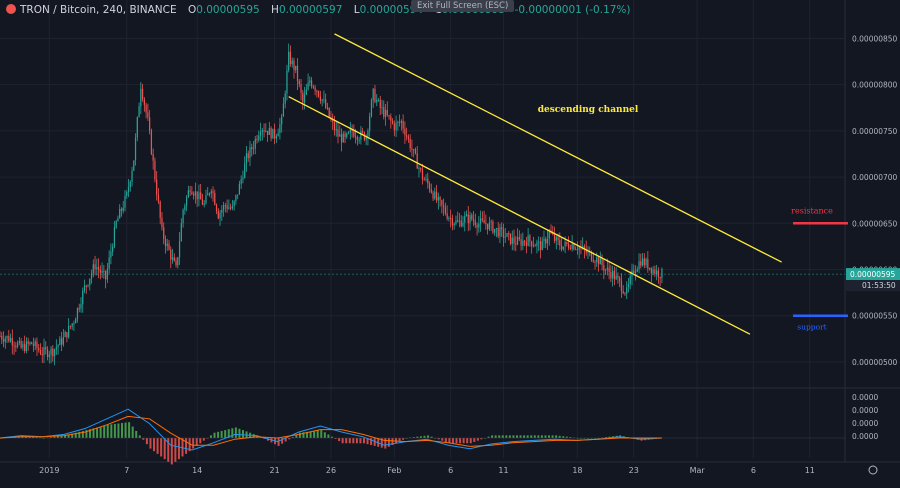  What do you see at coordinates (875, 316) in the screenshot?
I see `y-tick-label: 0.00000550` at bounding box center [875, 316].